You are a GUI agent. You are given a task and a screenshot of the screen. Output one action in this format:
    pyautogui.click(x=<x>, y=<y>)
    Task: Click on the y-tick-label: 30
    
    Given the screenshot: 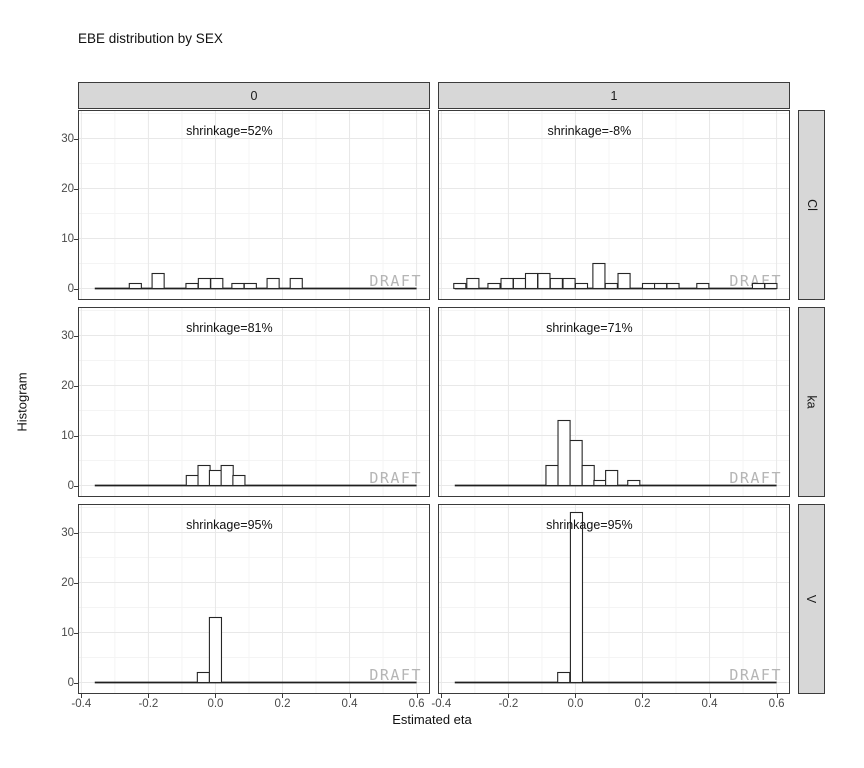 What is the action you would take?
    pyautogui.click(x=67, y=532)
    